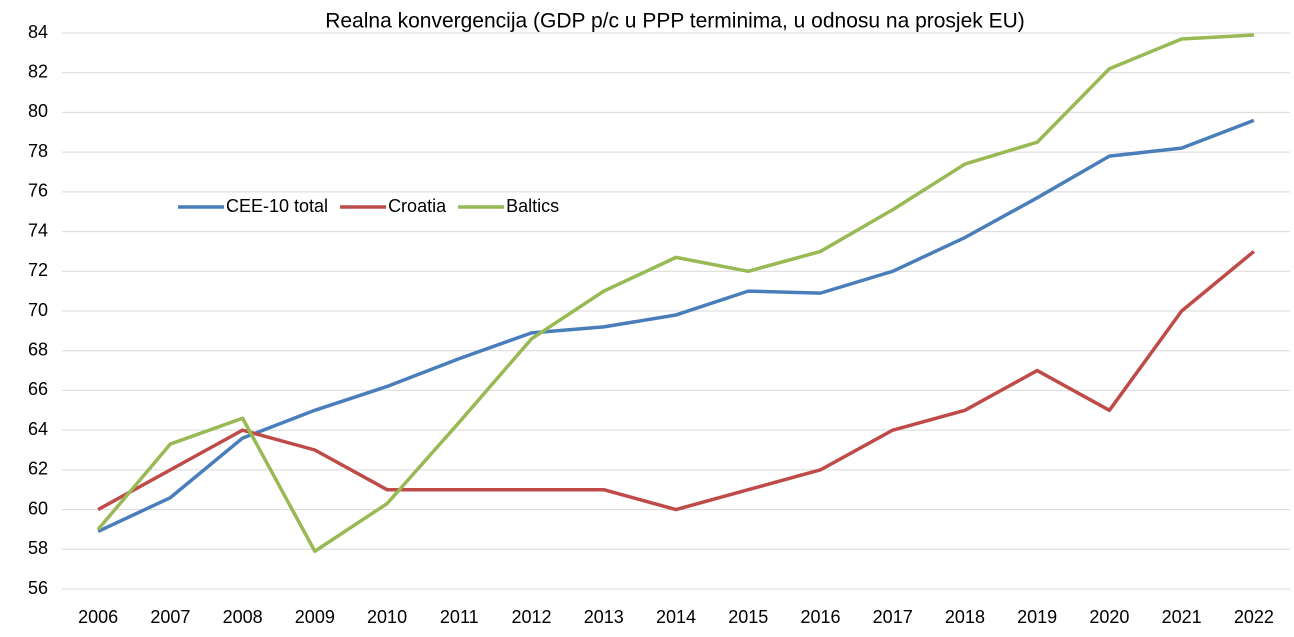 This screenshot has height=637, width=1294. I want to click on y-tick-label: 62, so click(38, 469).